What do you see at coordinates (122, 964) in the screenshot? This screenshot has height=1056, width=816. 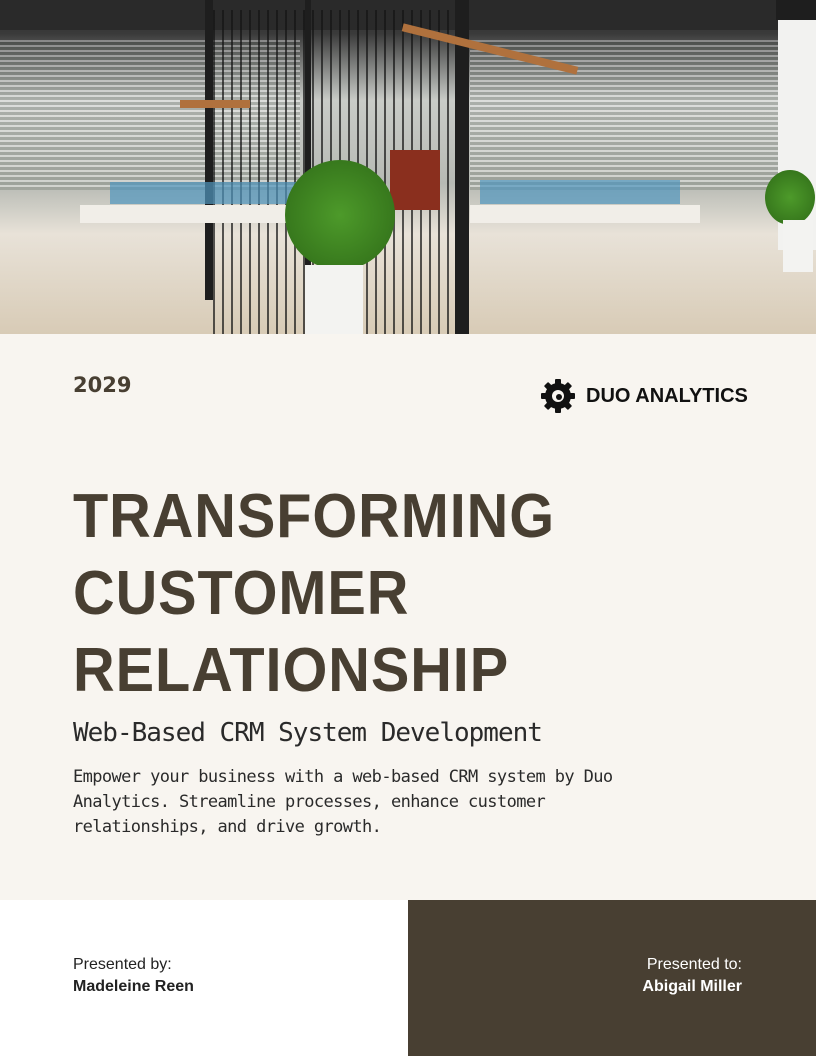 I see `presented-by-label: Presented by:` at bounding box center [122, 964].